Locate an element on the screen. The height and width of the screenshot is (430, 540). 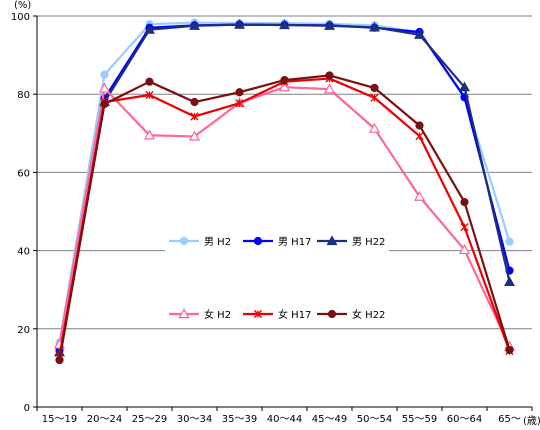
x-tick-label: 55～59 is located at coordinates (419, 419).